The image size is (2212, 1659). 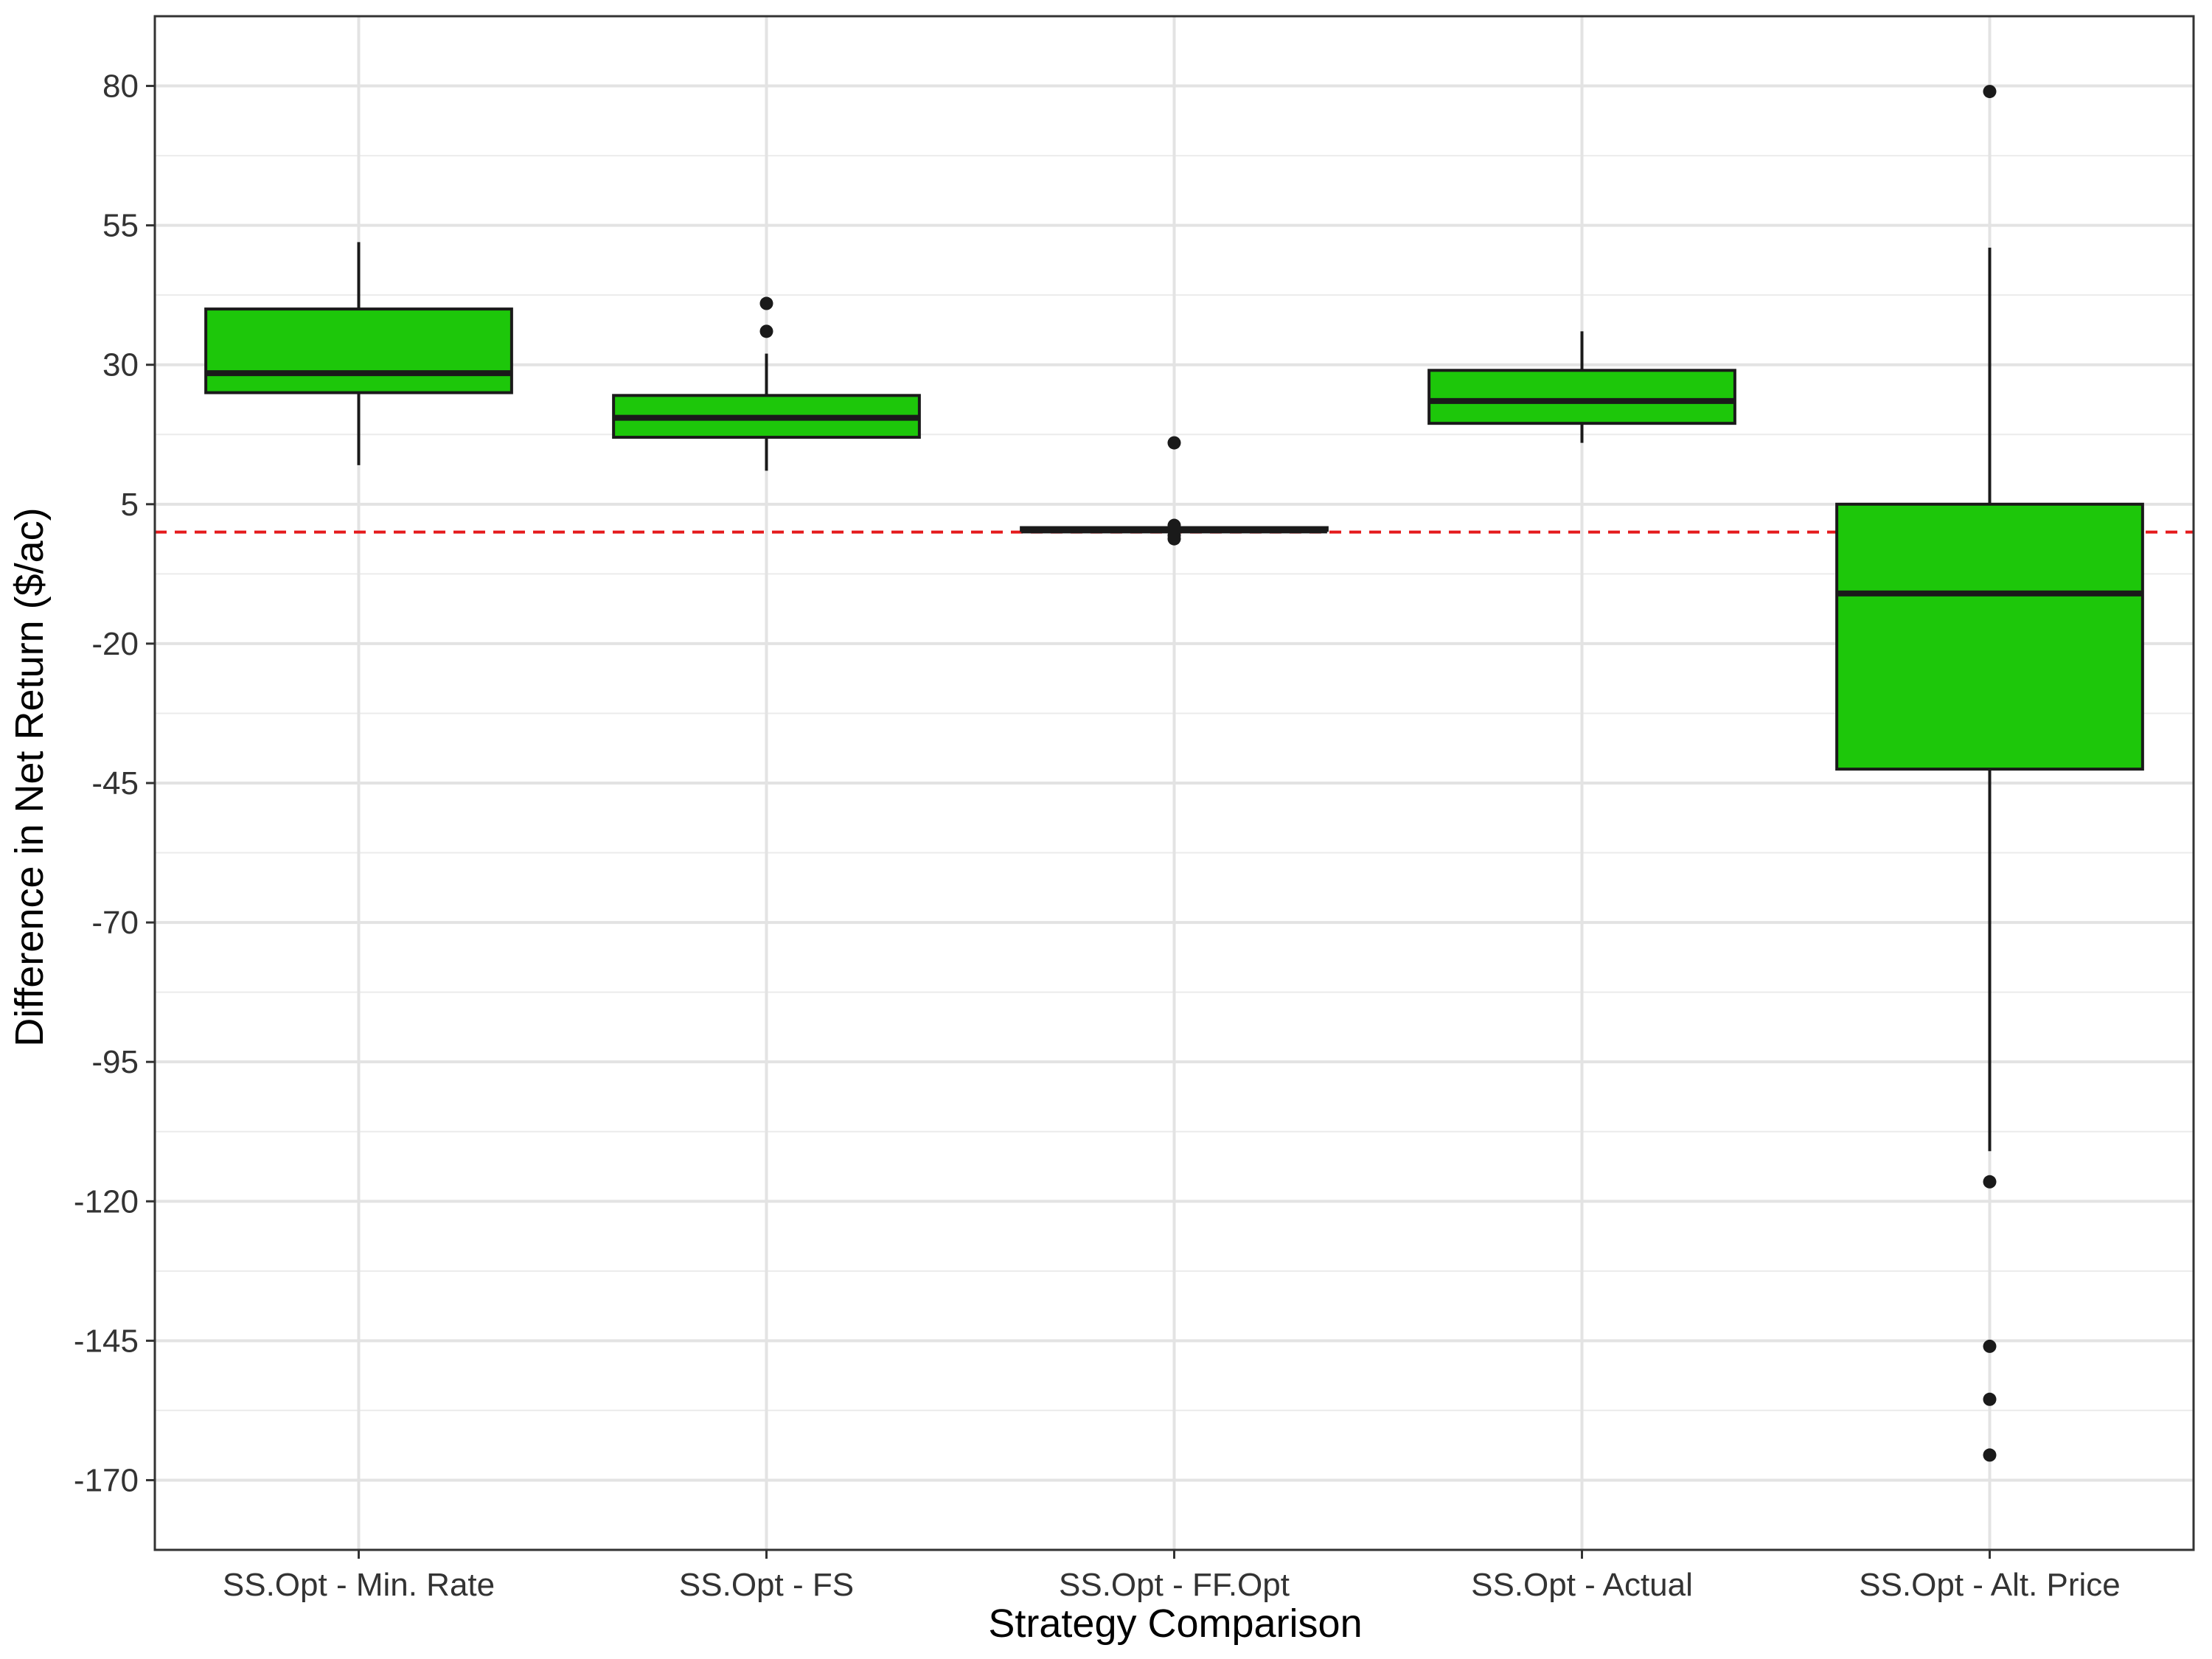 What do you see at coordinates (1174, 1585) in the screenshot?
I see `x-tick-label: SS.Opt - FF.Opt` at bounding box center [1174, 1585].